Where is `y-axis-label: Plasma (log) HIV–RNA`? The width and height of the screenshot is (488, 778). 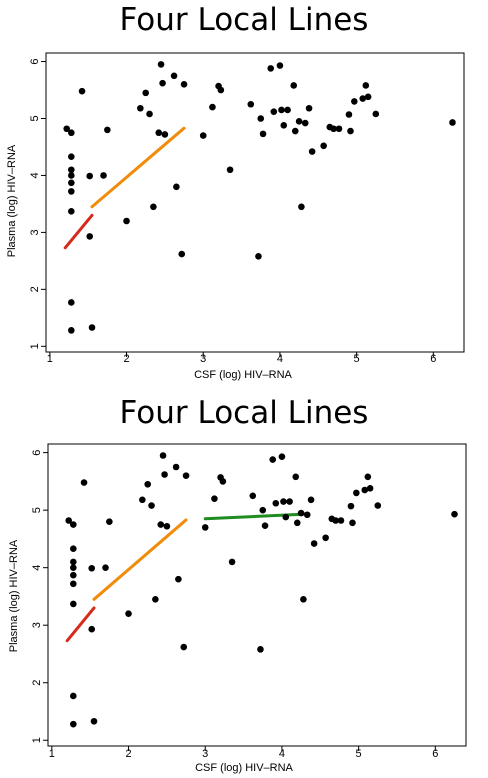
y-axis-label: Plasma (log) HIV–RNA is located at coordinates (12, 200).